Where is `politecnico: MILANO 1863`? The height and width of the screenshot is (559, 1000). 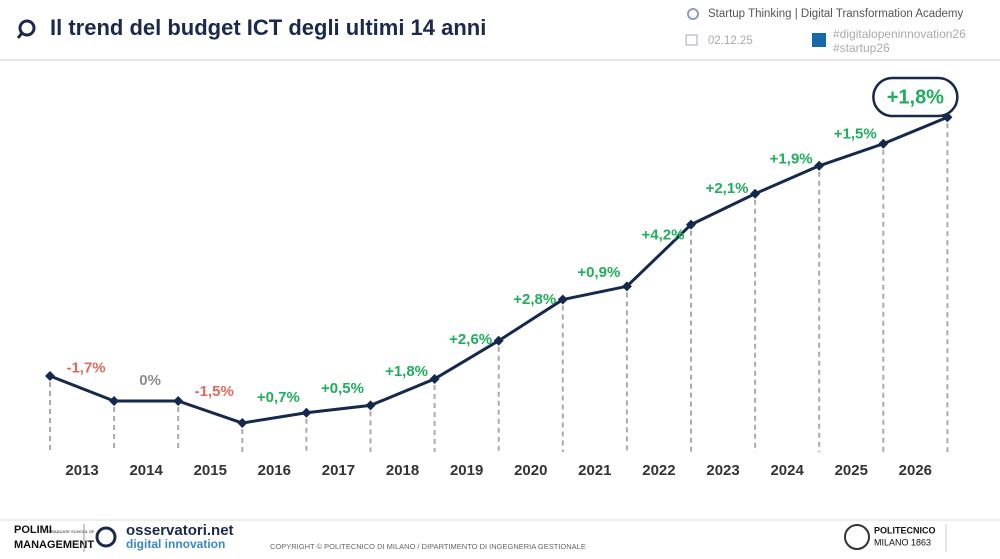
politecnico: MILANO 1863 is located at coordinates (902, 542).